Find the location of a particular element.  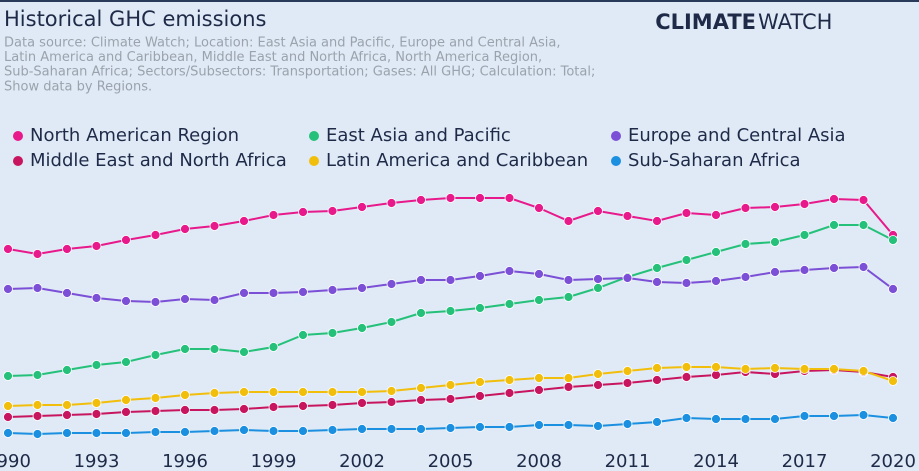

brand-bold: CLIMATE is located at coordinates (705, 22).